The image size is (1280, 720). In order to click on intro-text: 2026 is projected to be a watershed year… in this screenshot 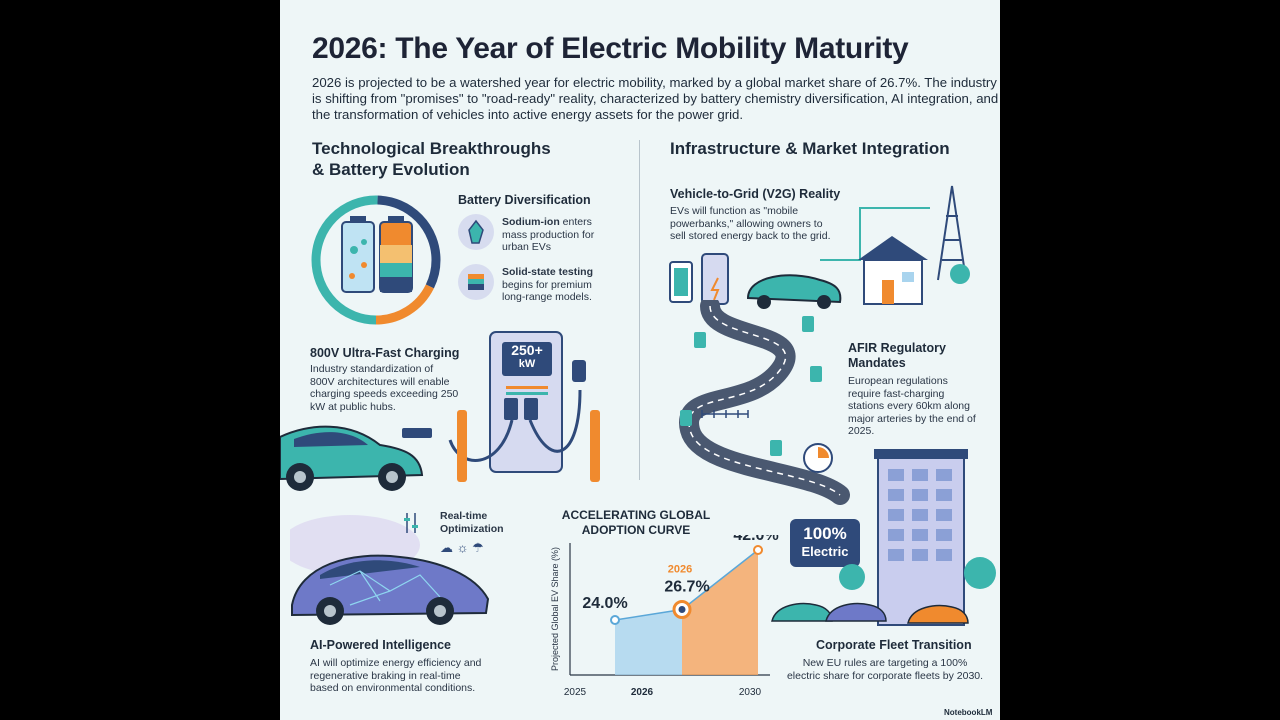, I will do `click(655, 98)`.